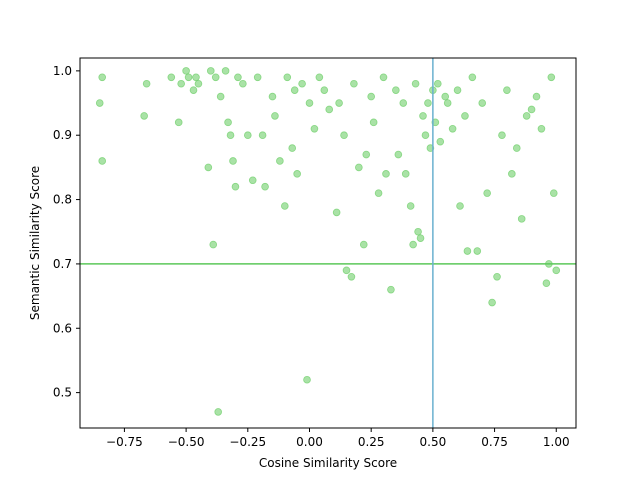 The image size is (640, 484). Describe the element at coordinates (35, 243) in the screenshot. I see `y-axis-label: Semantic Similarity Score` at that location.